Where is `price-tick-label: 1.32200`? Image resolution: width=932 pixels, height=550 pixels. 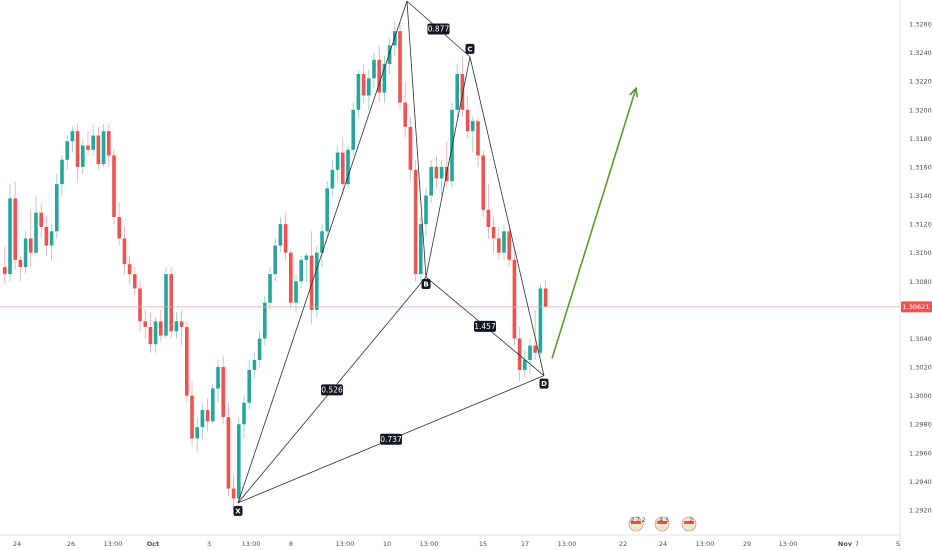
price-tick-label: 1.32200 is located at coordinates (920, 82).